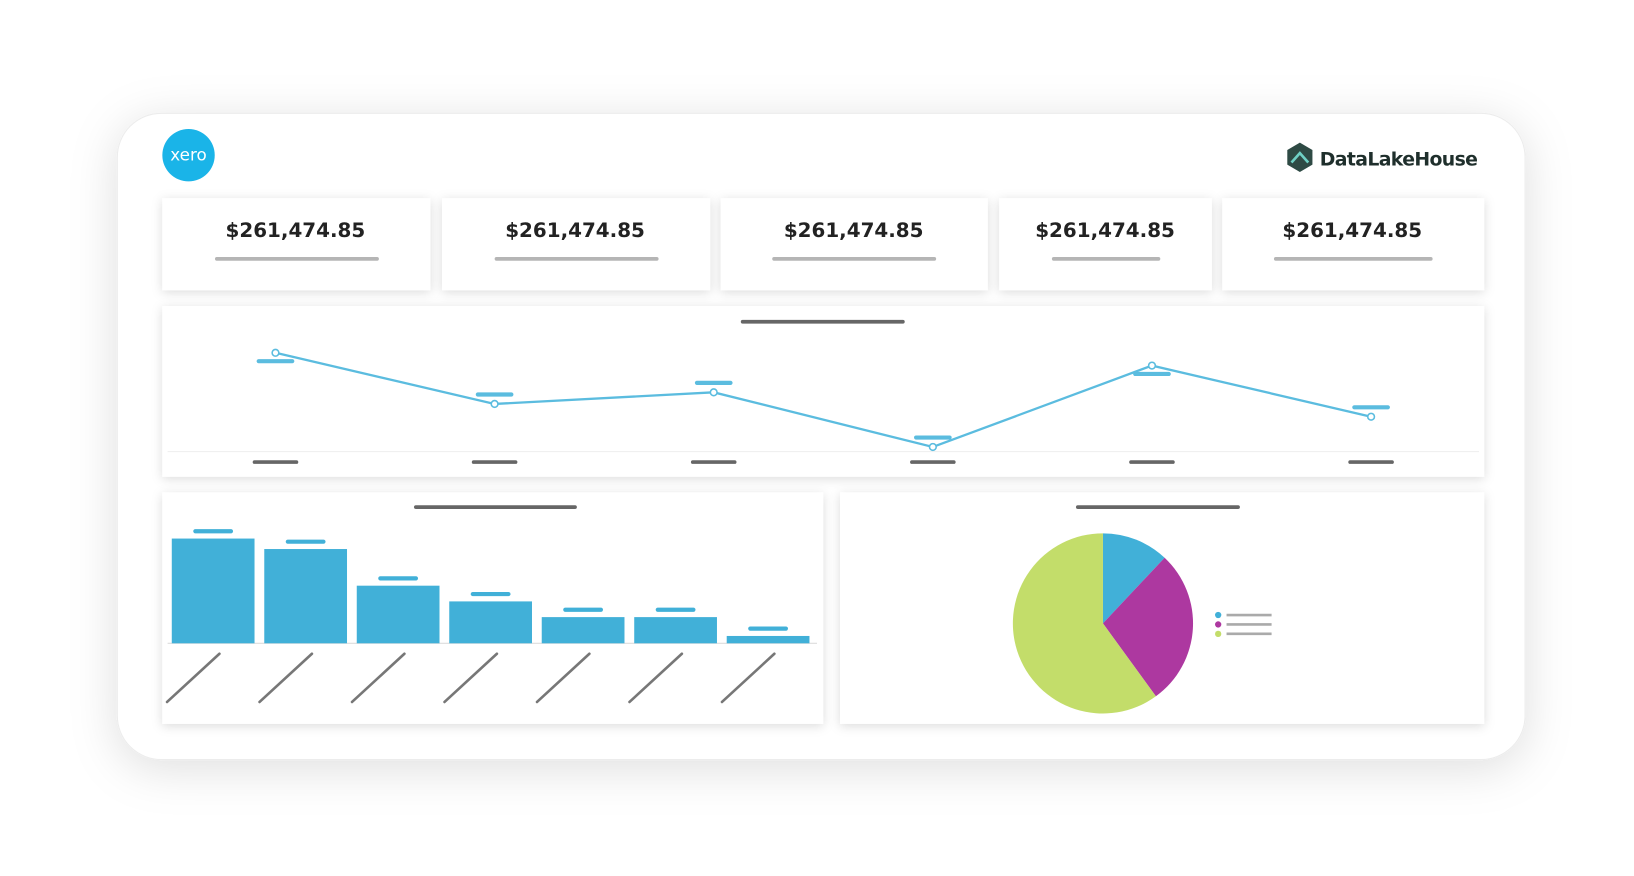 The height and width of the screenshot is (876, 1634). I want to click on title-placeholders, so click(826, 414).